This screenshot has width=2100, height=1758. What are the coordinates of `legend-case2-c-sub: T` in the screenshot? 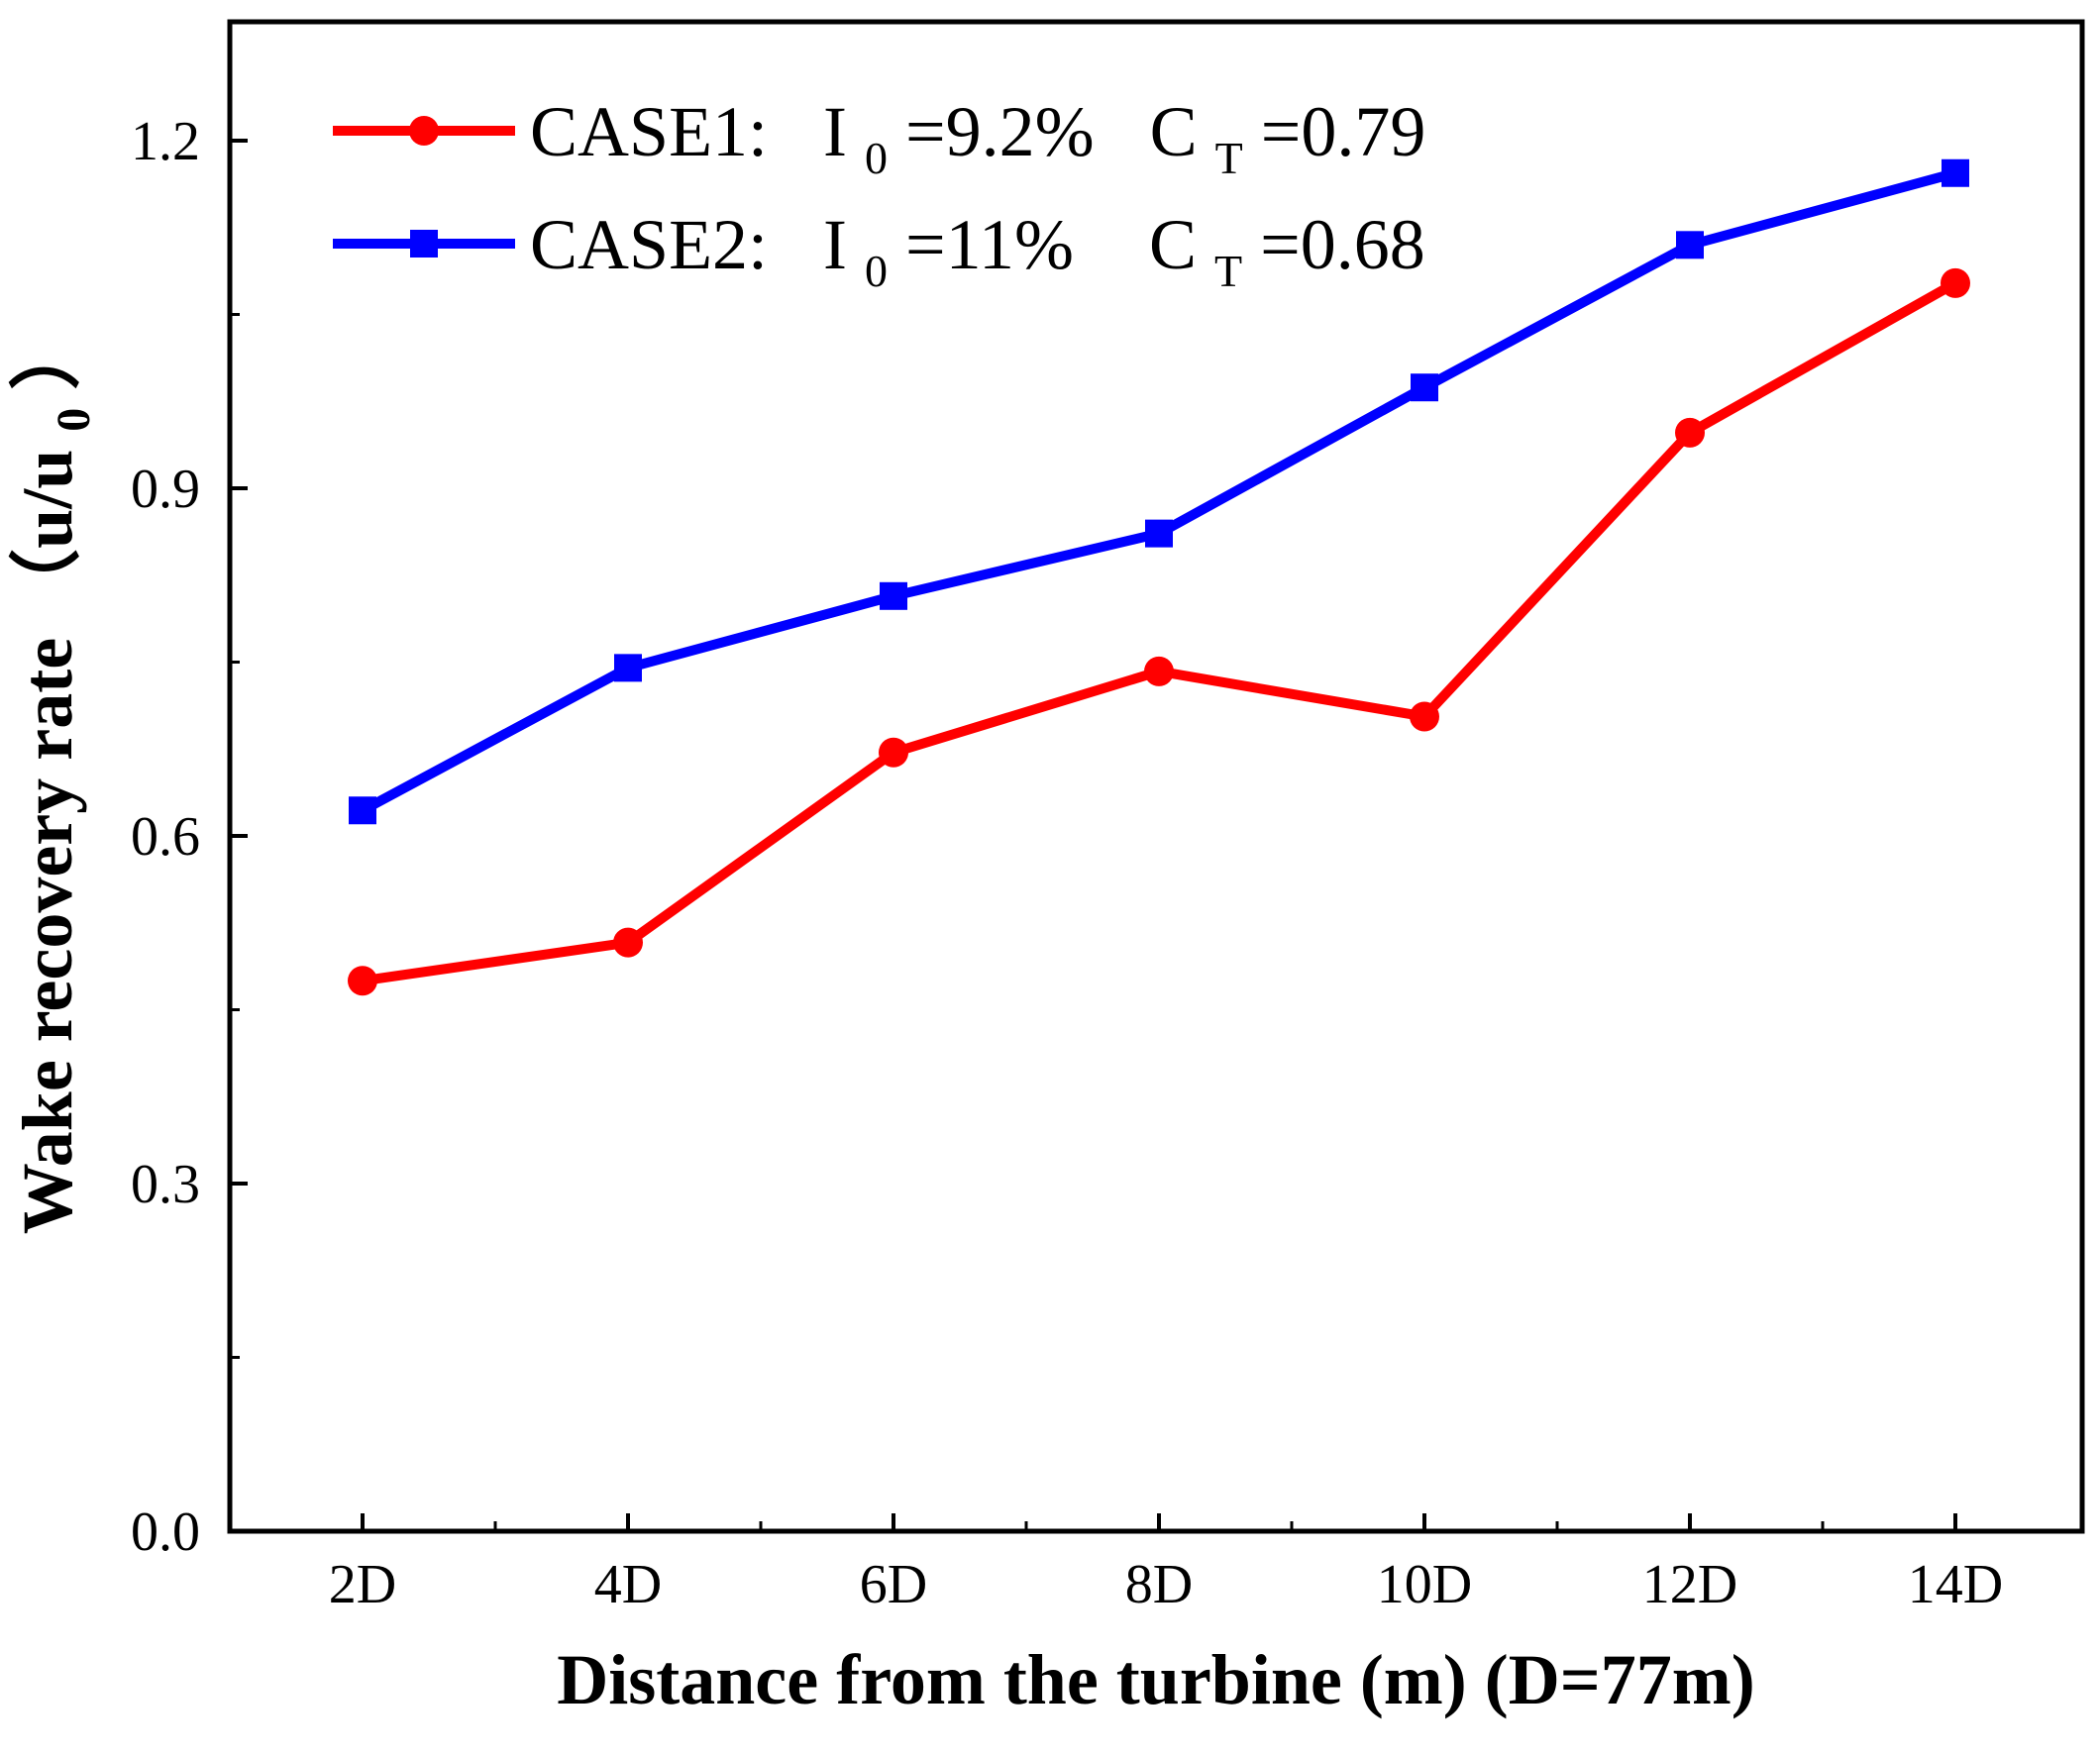 It's located at (1228, 271).